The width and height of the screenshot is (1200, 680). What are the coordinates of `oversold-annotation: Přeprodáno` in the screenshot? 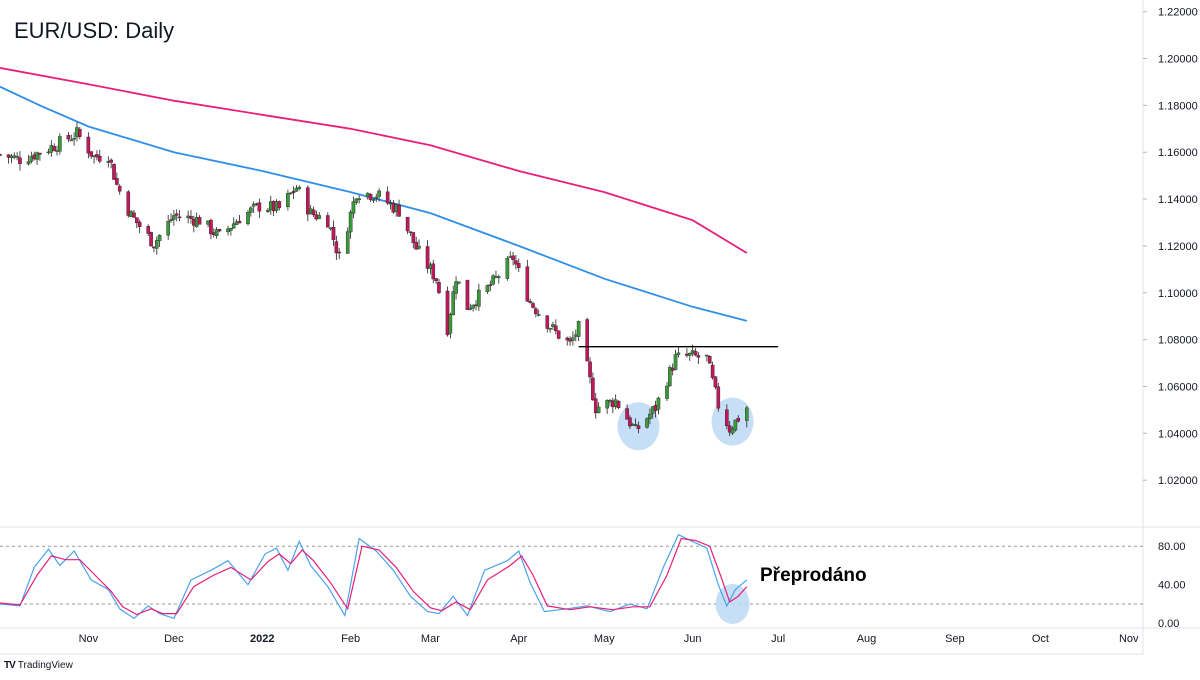 It's located at (813, 575).